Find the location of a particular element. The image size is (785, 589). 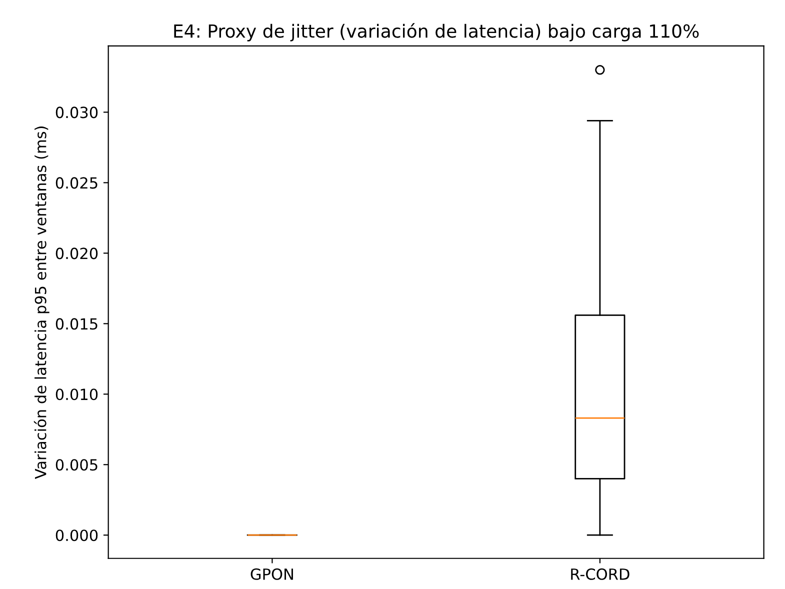

y-tick-label: 0.000 is located at coordinates (77, 536).